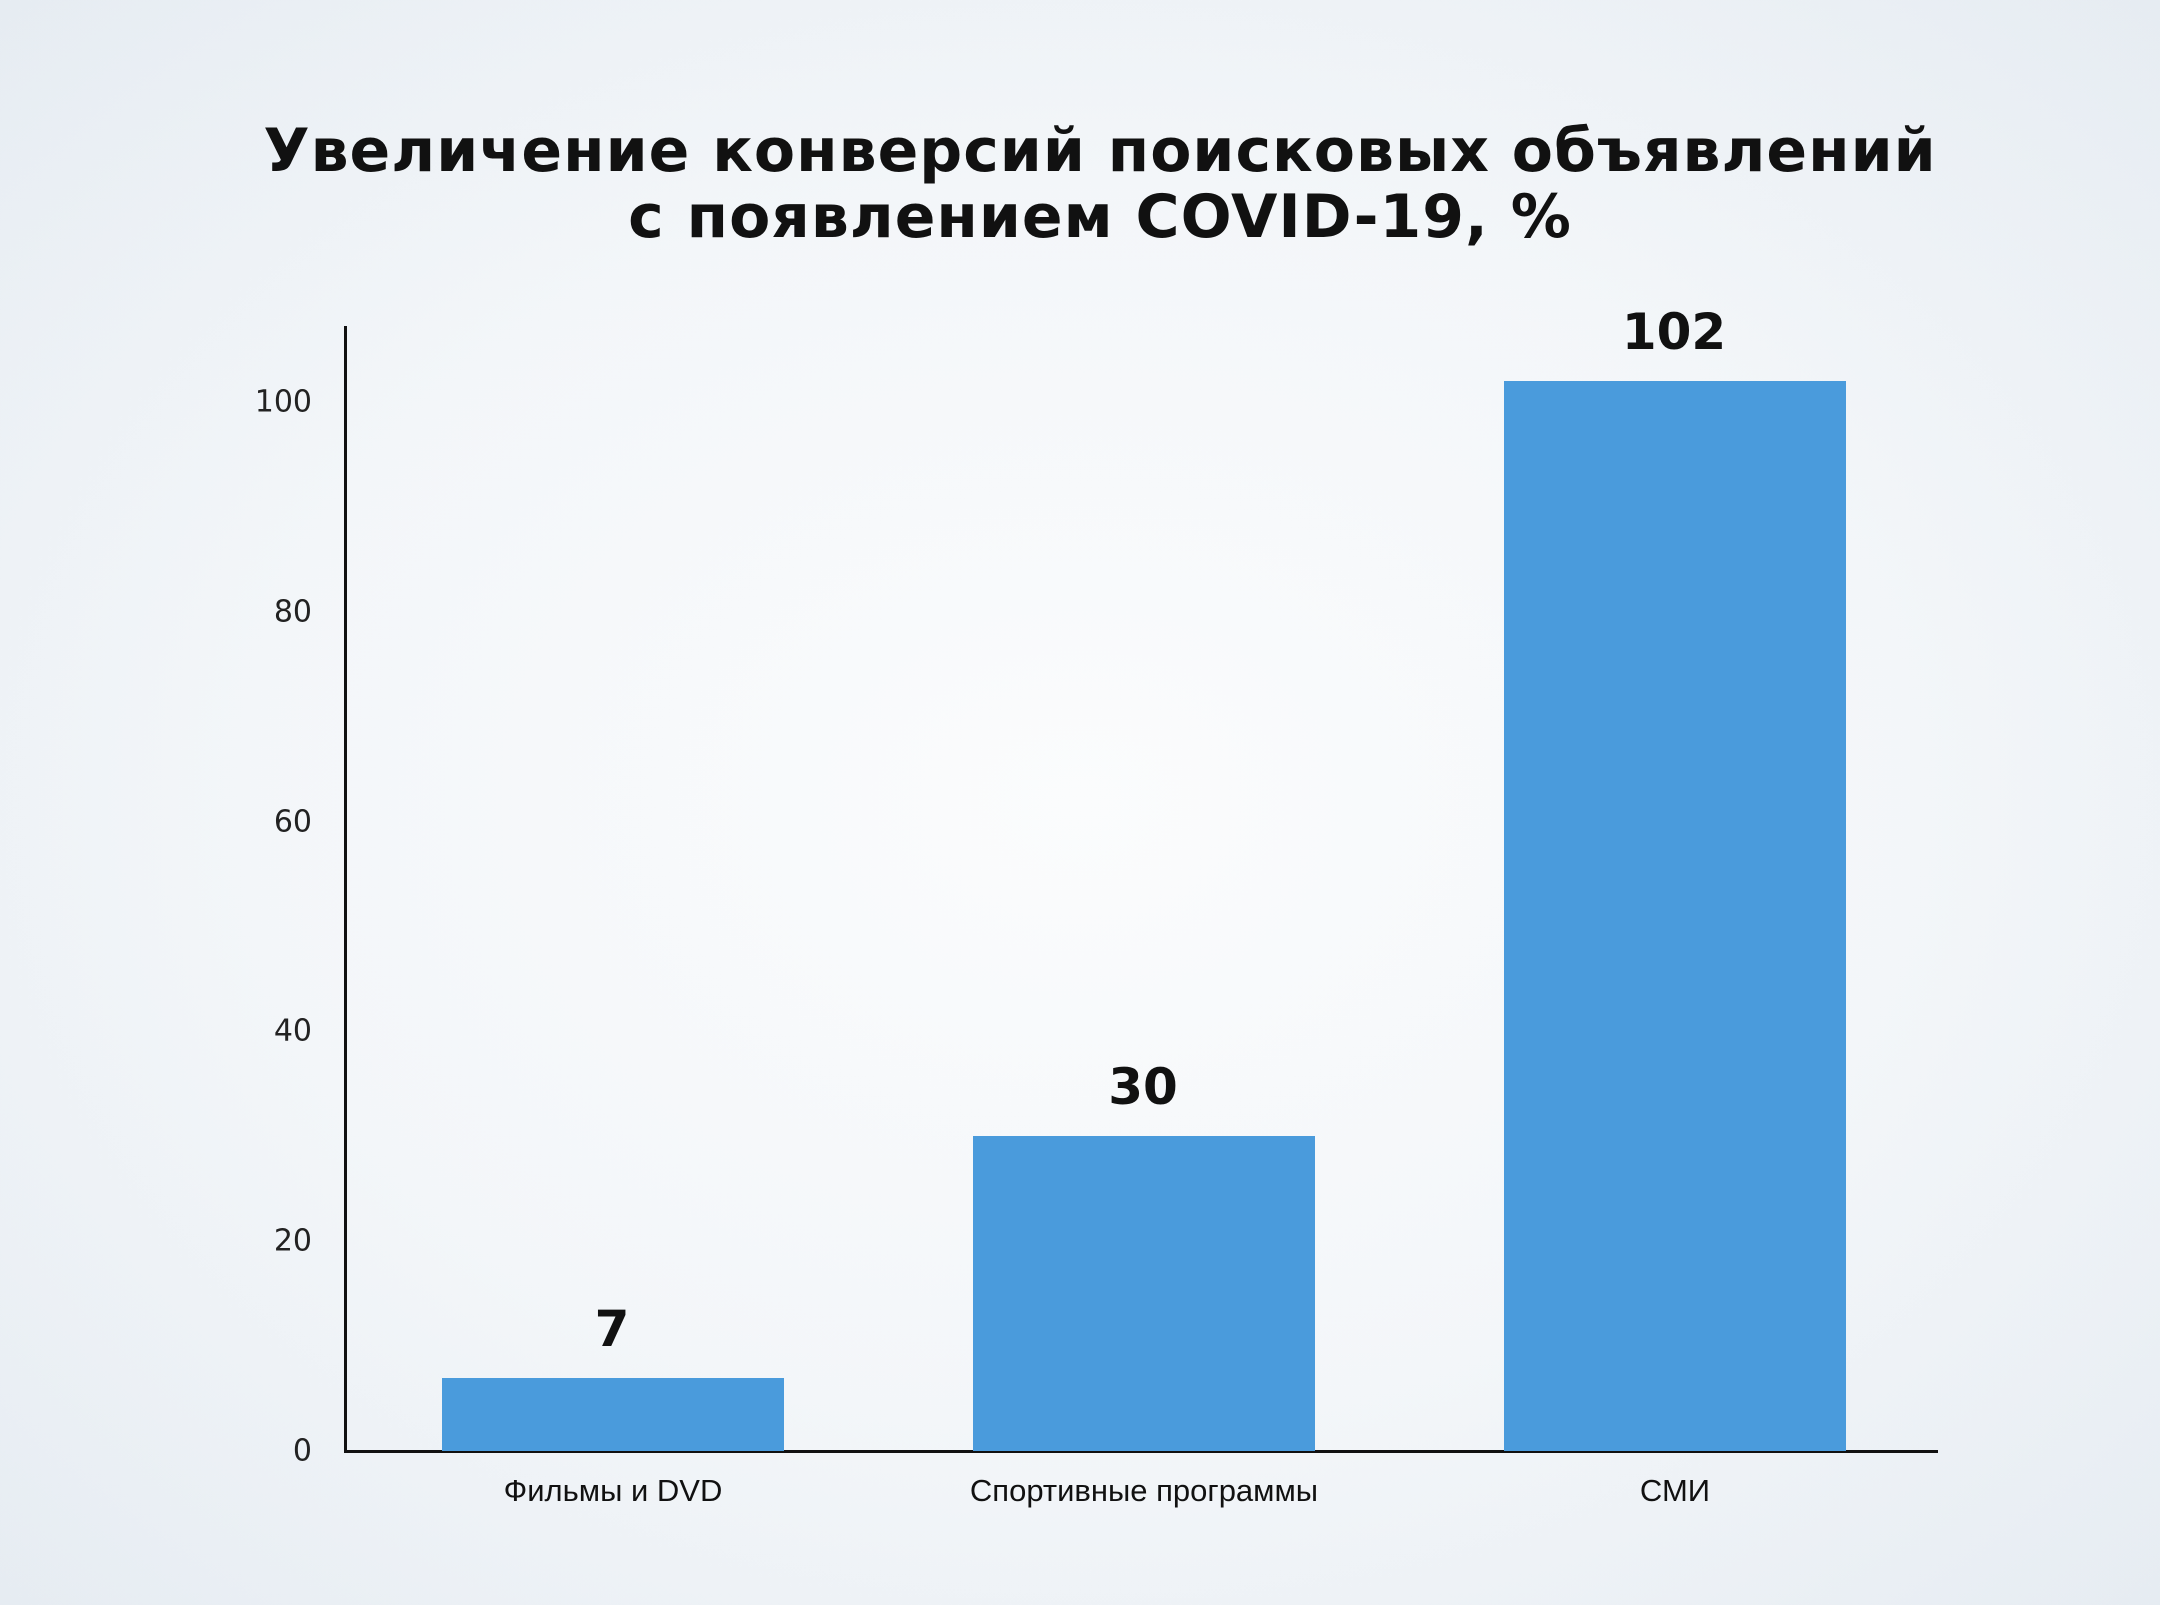 Image resolution: width=2160 pixels, height=1605 pixels. What do you see at coordinates (283, 402) in the screenshot?
I see `y-tick-label: 100` at bounding box center [283, 402].